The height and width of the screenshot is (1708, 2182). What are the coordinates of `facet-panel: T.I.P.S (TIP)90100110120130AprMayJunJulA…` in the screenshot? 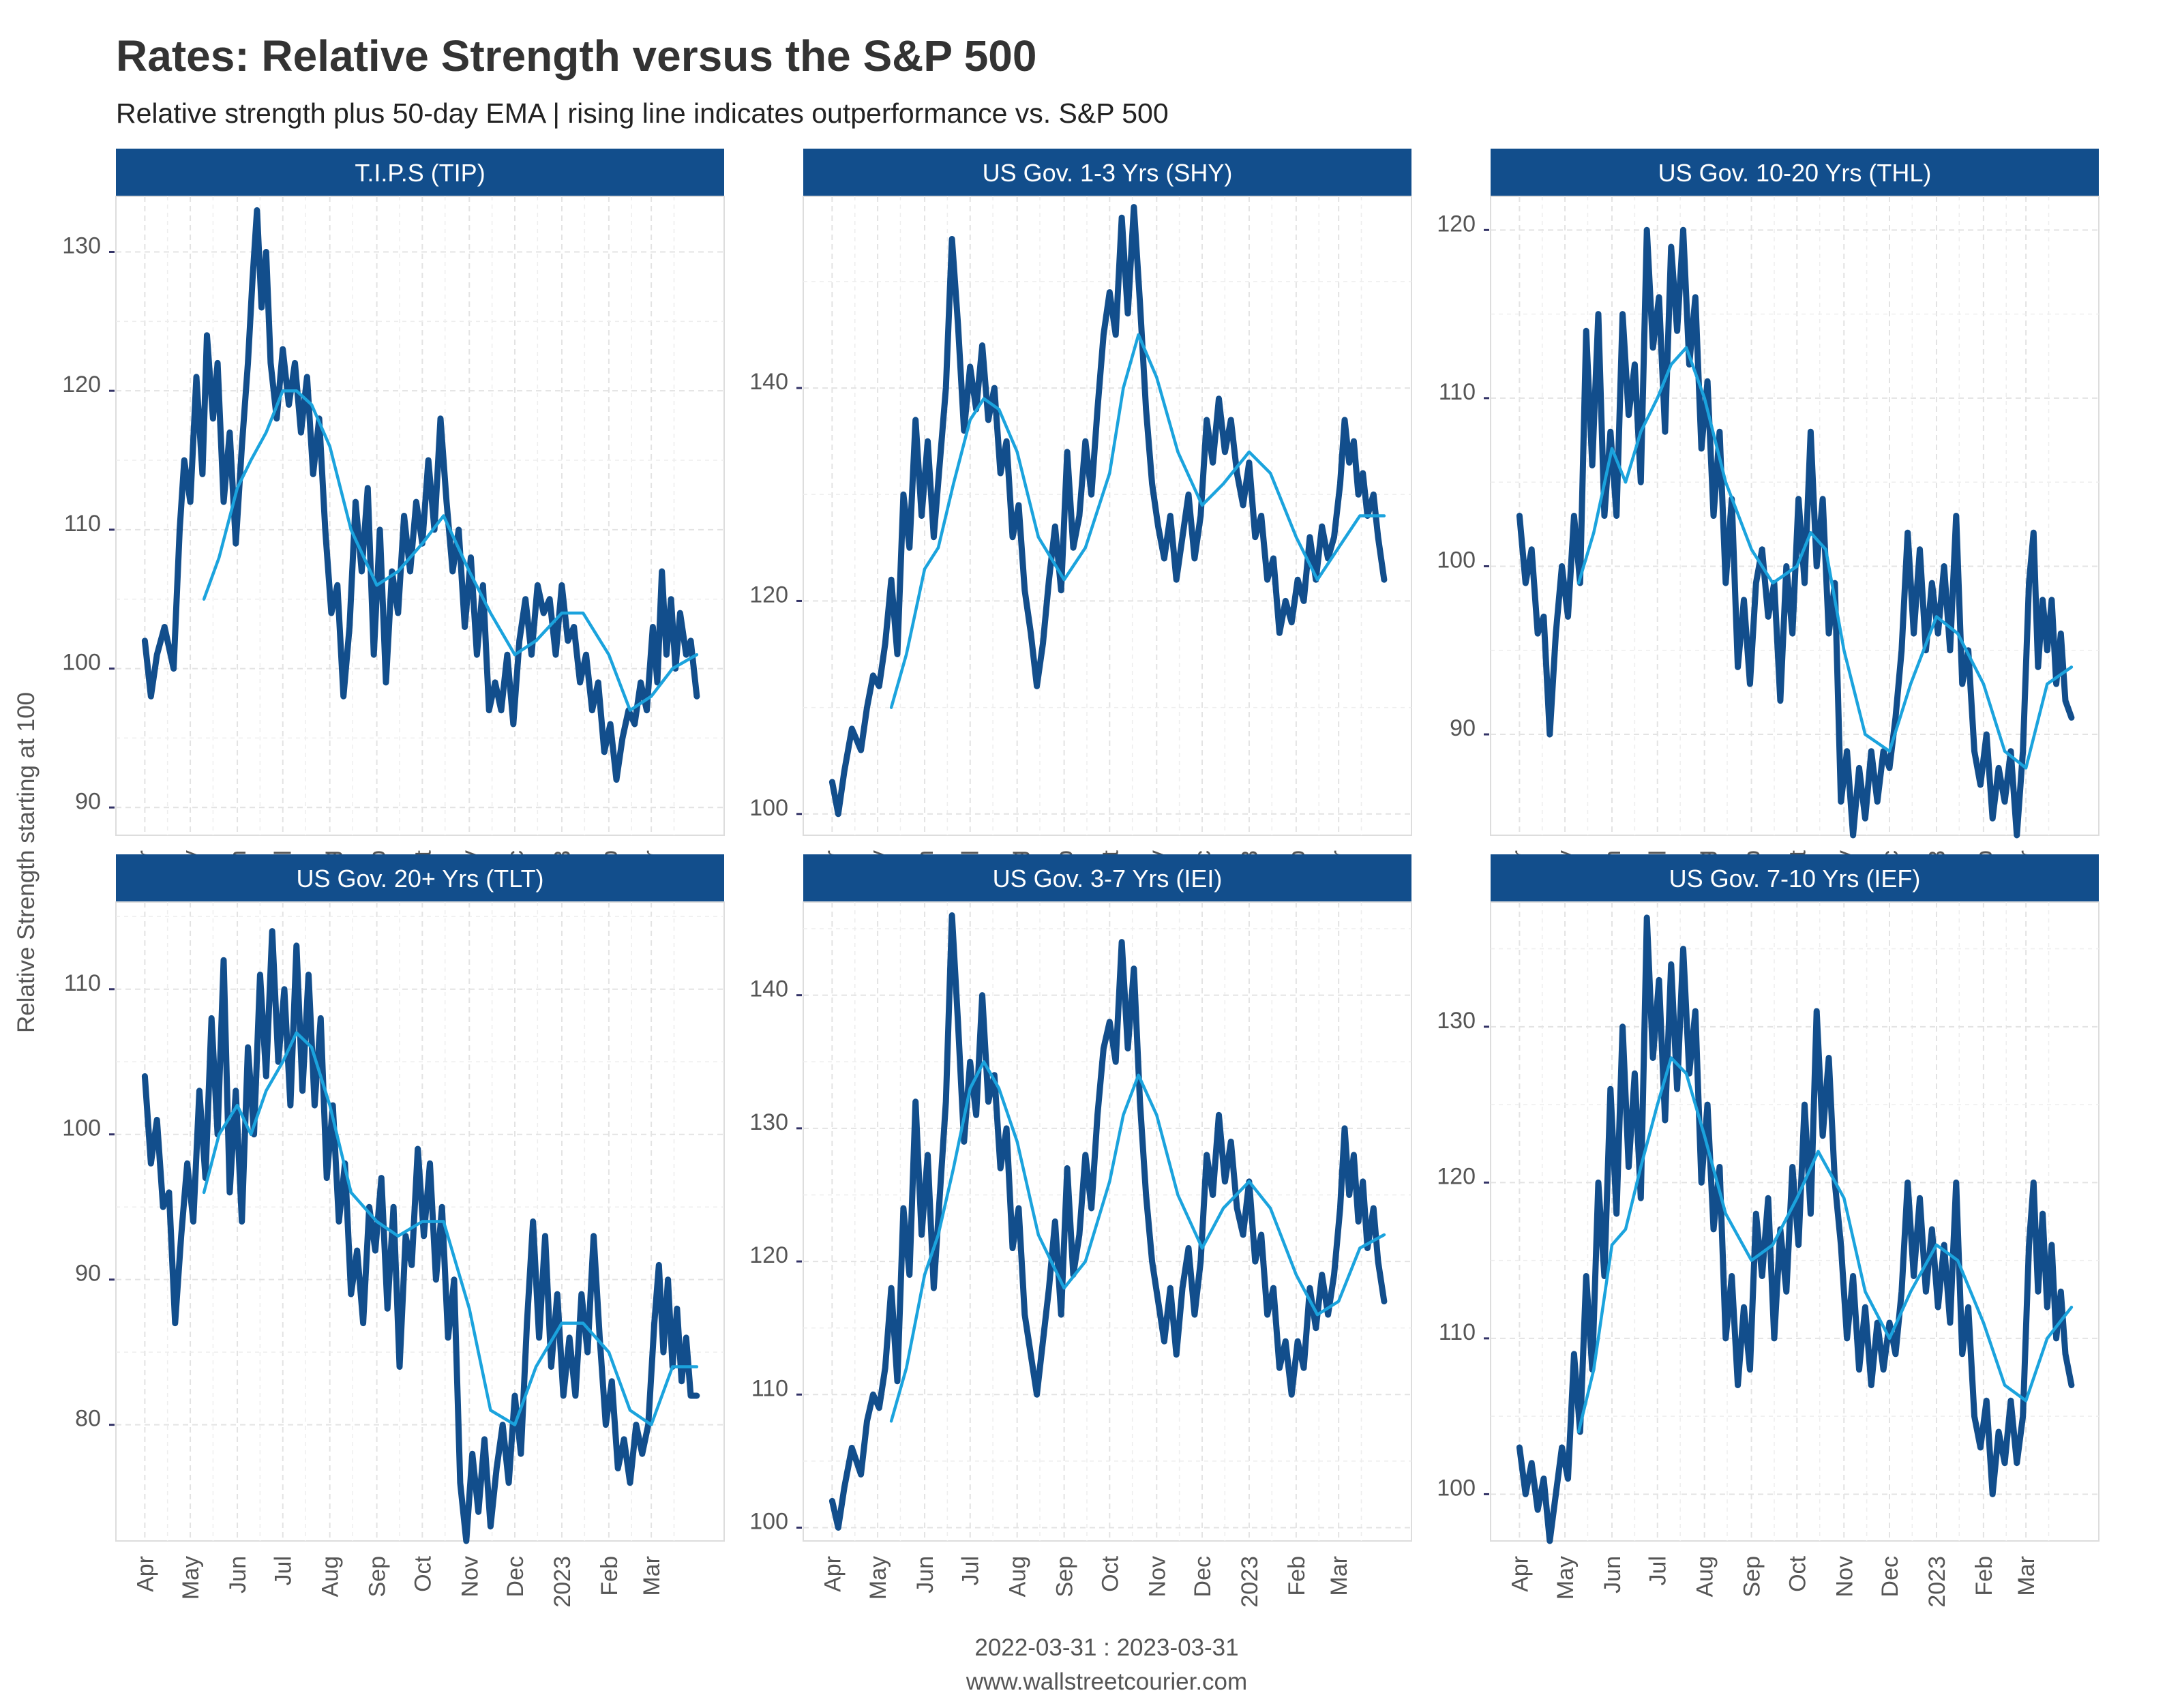 It's located at (393, 525).